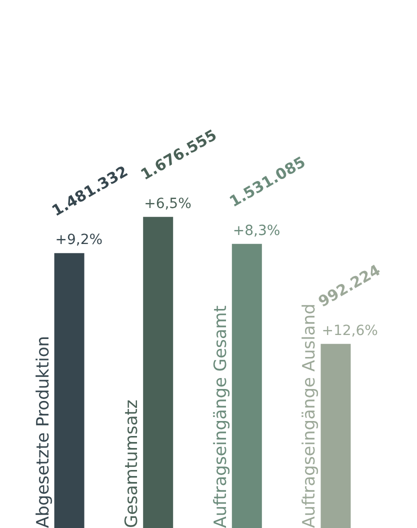  Describe the element at coordinates (350, 330) in the screenshot. I see `annotation: +12,6%` at that location.